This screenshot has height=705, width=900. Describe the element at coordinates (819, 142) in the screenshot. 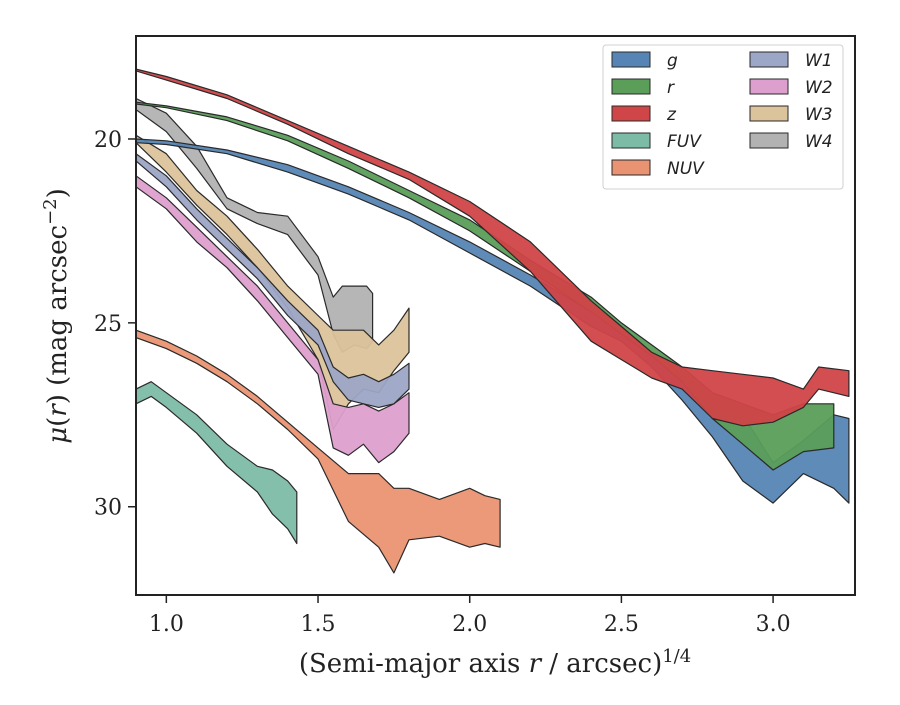

I see `legend-label-w4: W4` at that location.